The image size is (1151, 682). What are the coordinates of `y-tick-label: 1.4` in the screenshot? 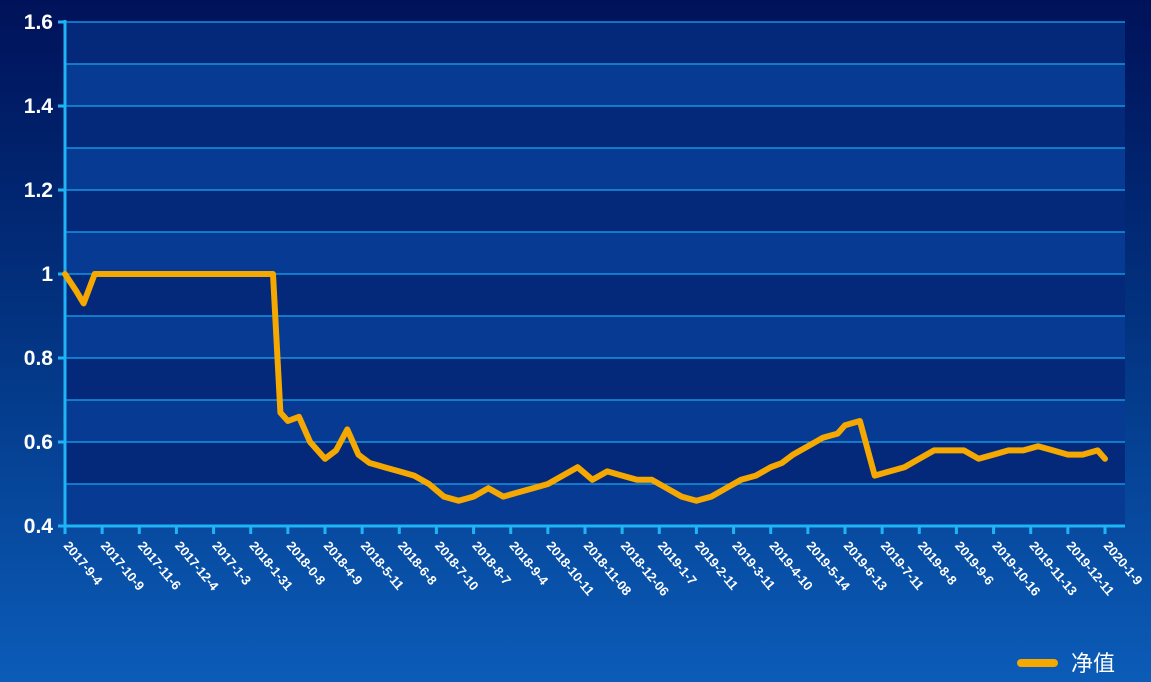 It's located at (39, 106).